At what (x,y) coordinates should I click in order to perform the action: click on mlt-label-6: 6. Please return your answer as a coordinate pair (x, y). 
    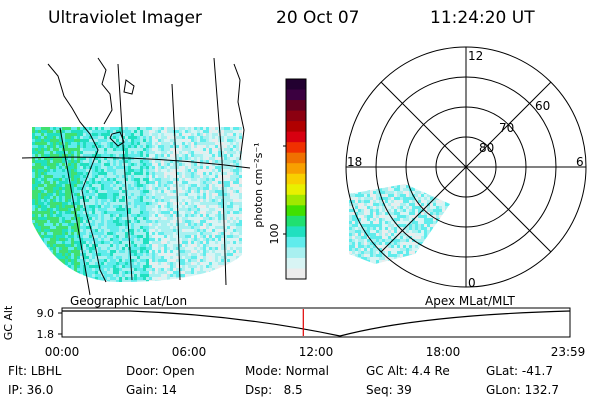
    Looking at the image, I should click on (580, 162).